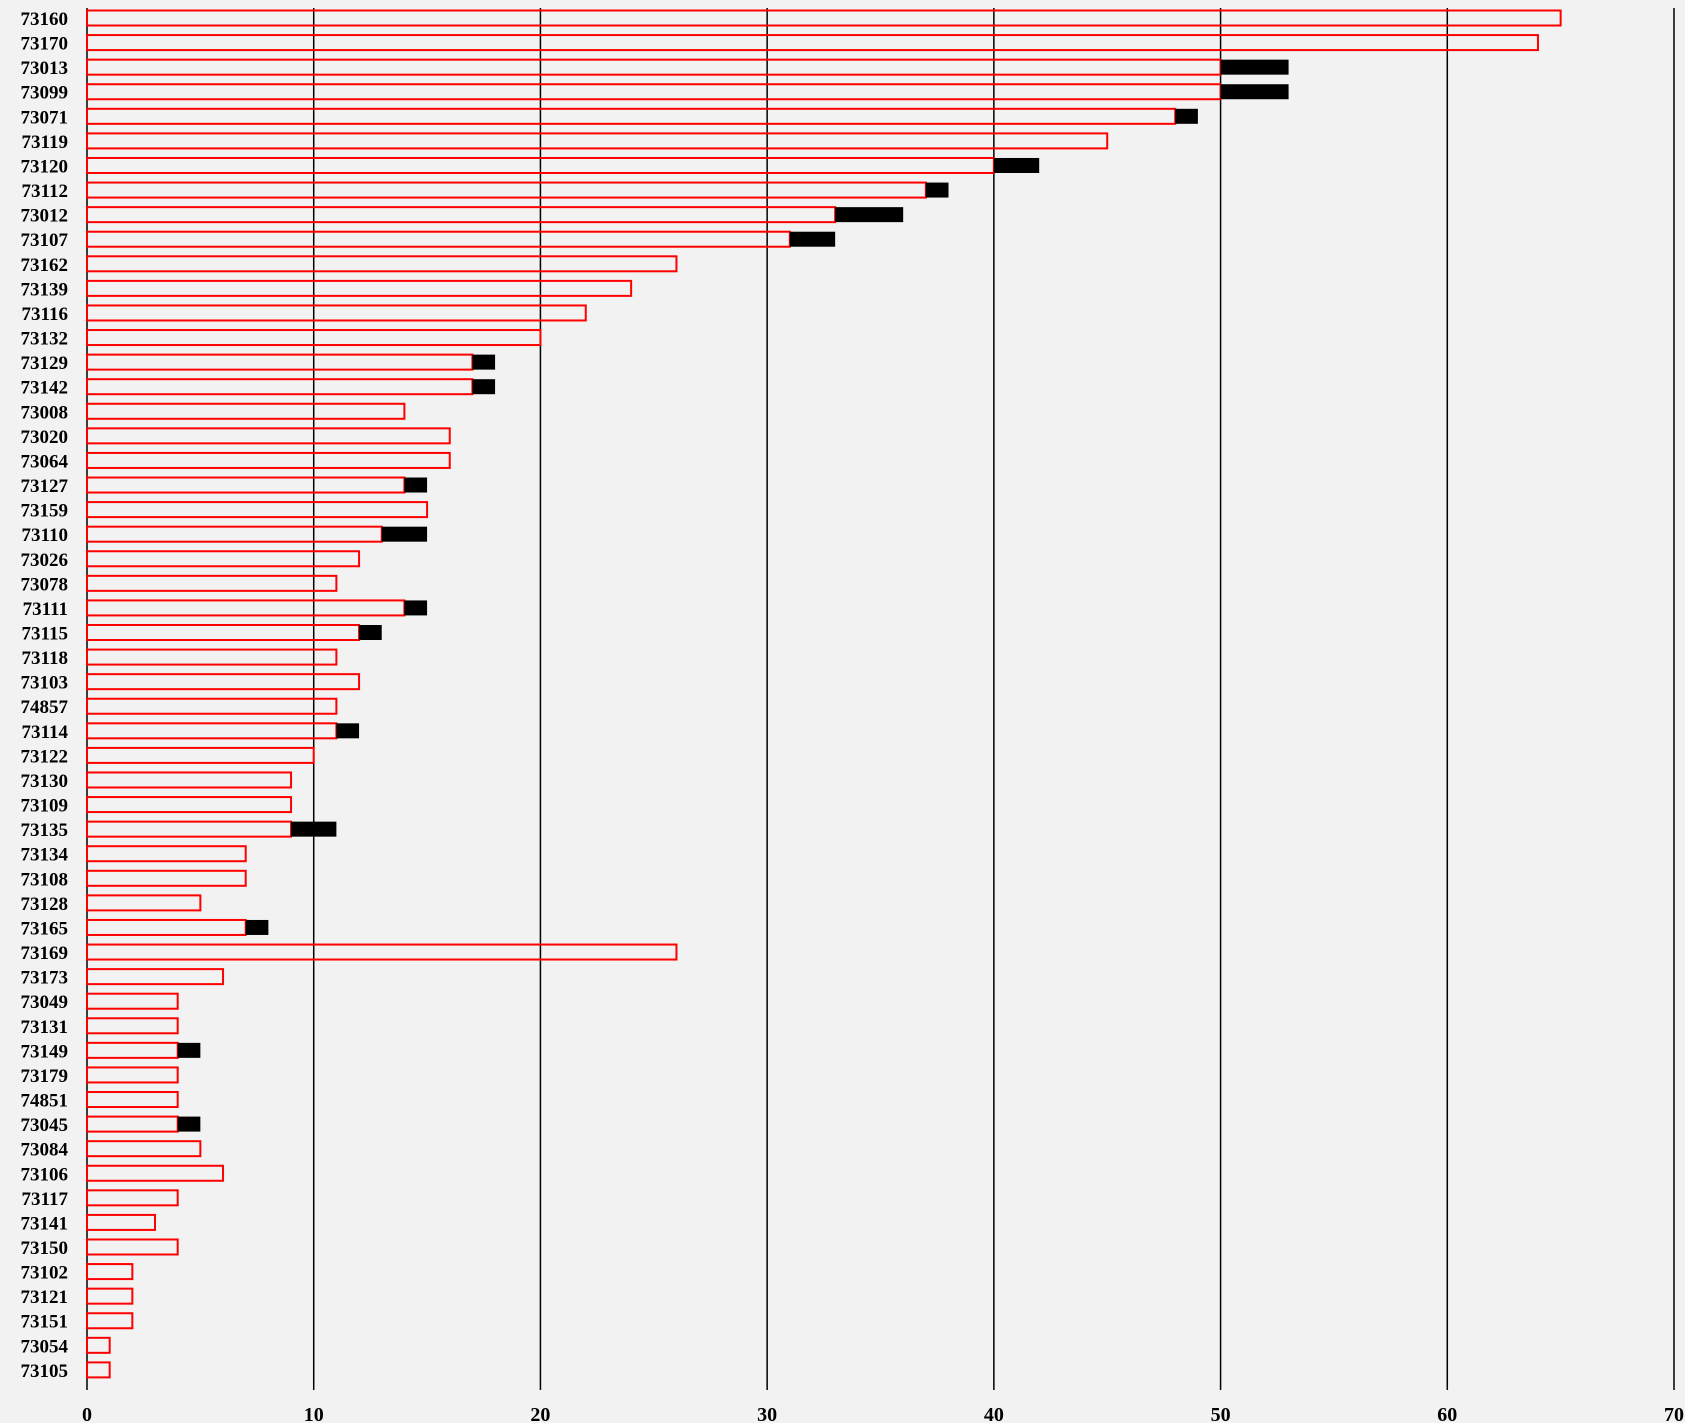 The width and height of the screenshot is (1685, 1423). Describe the element at coordinates (45, 142) in the screenshot. I see `category-label-73119: 73119` at that location.